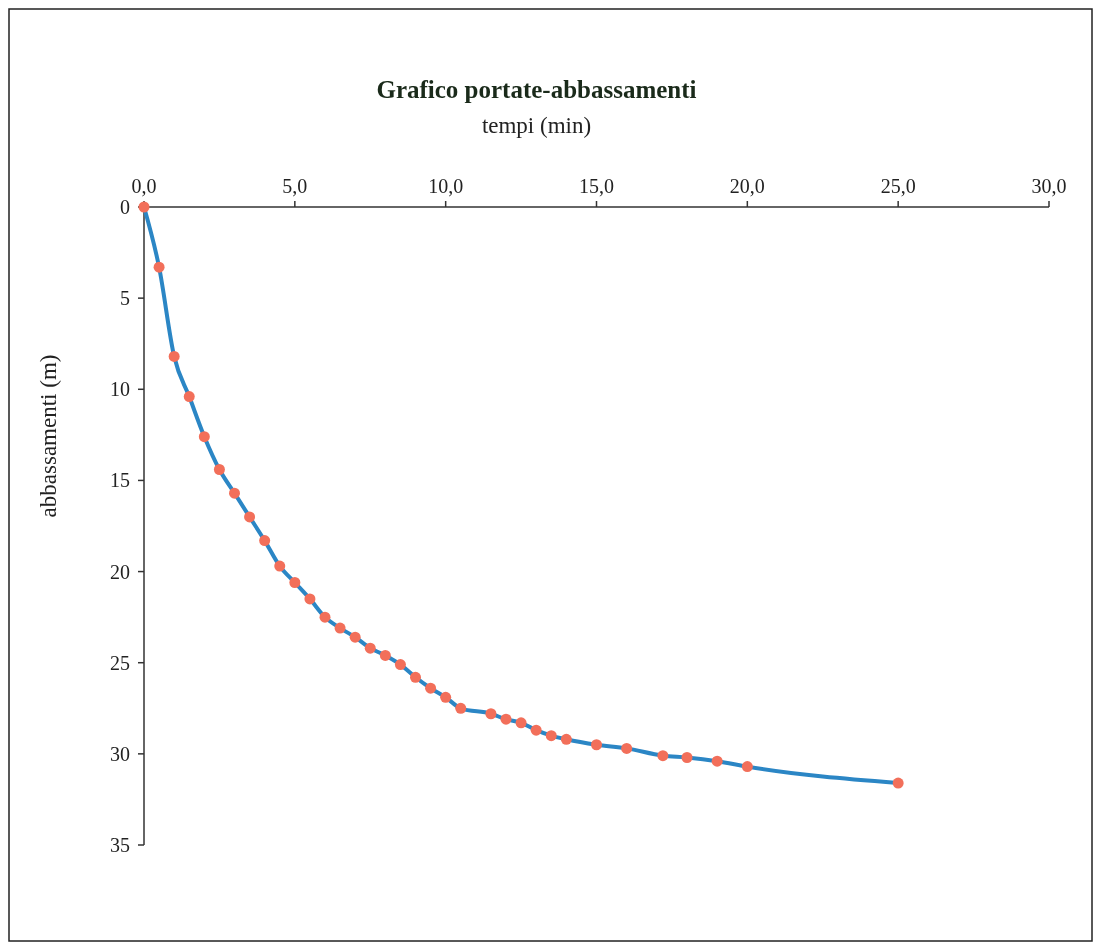 This screenshot has height=950, width=1101. Describe the element at coordinates (48, 436) in the screenshot. I see `y-axis-title: abbassamenti (m)` at that location.